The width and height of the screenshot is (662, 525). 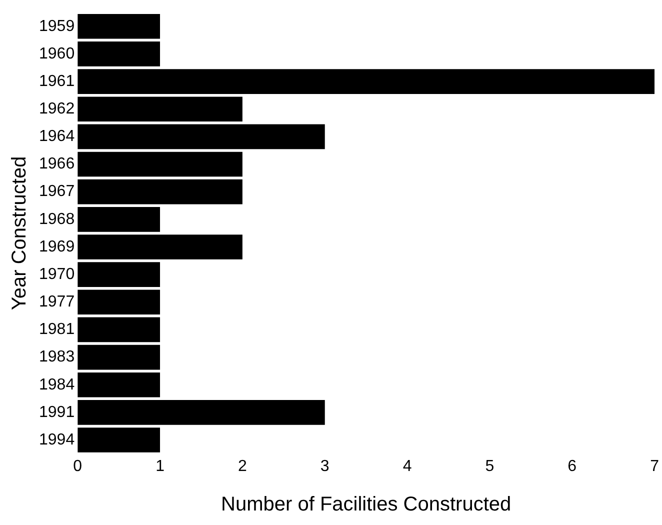 I want to click on y-tick-label: 1977, so click(x=57, y=302).